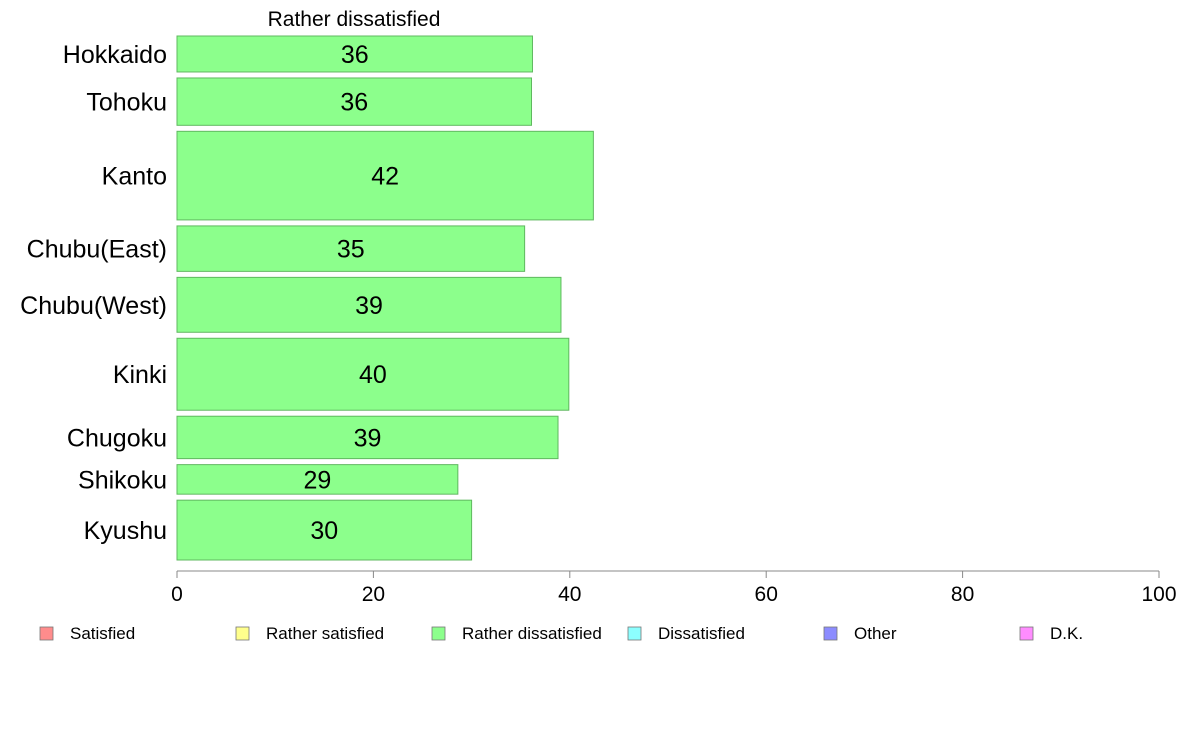  Describe the element at coordinates (126, 103) in the screenshot. I see `category-label: Tohoku` at that location.